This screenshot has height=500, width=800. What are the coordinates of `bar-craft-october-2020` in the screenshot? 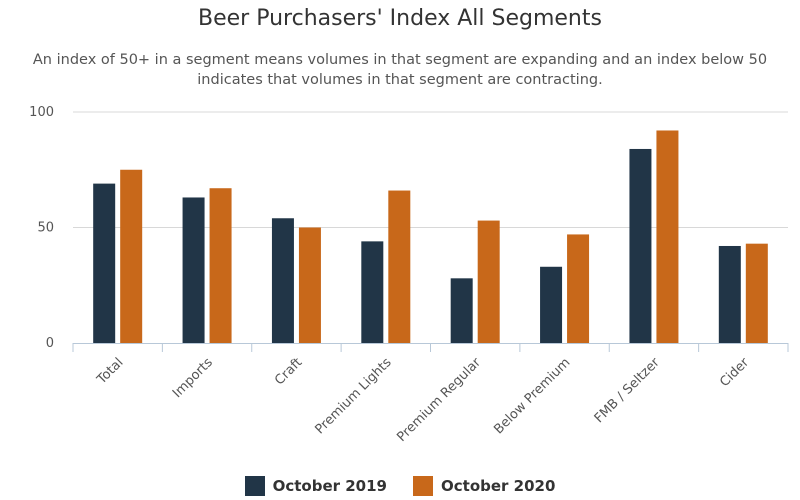 It's located at (309, 285).